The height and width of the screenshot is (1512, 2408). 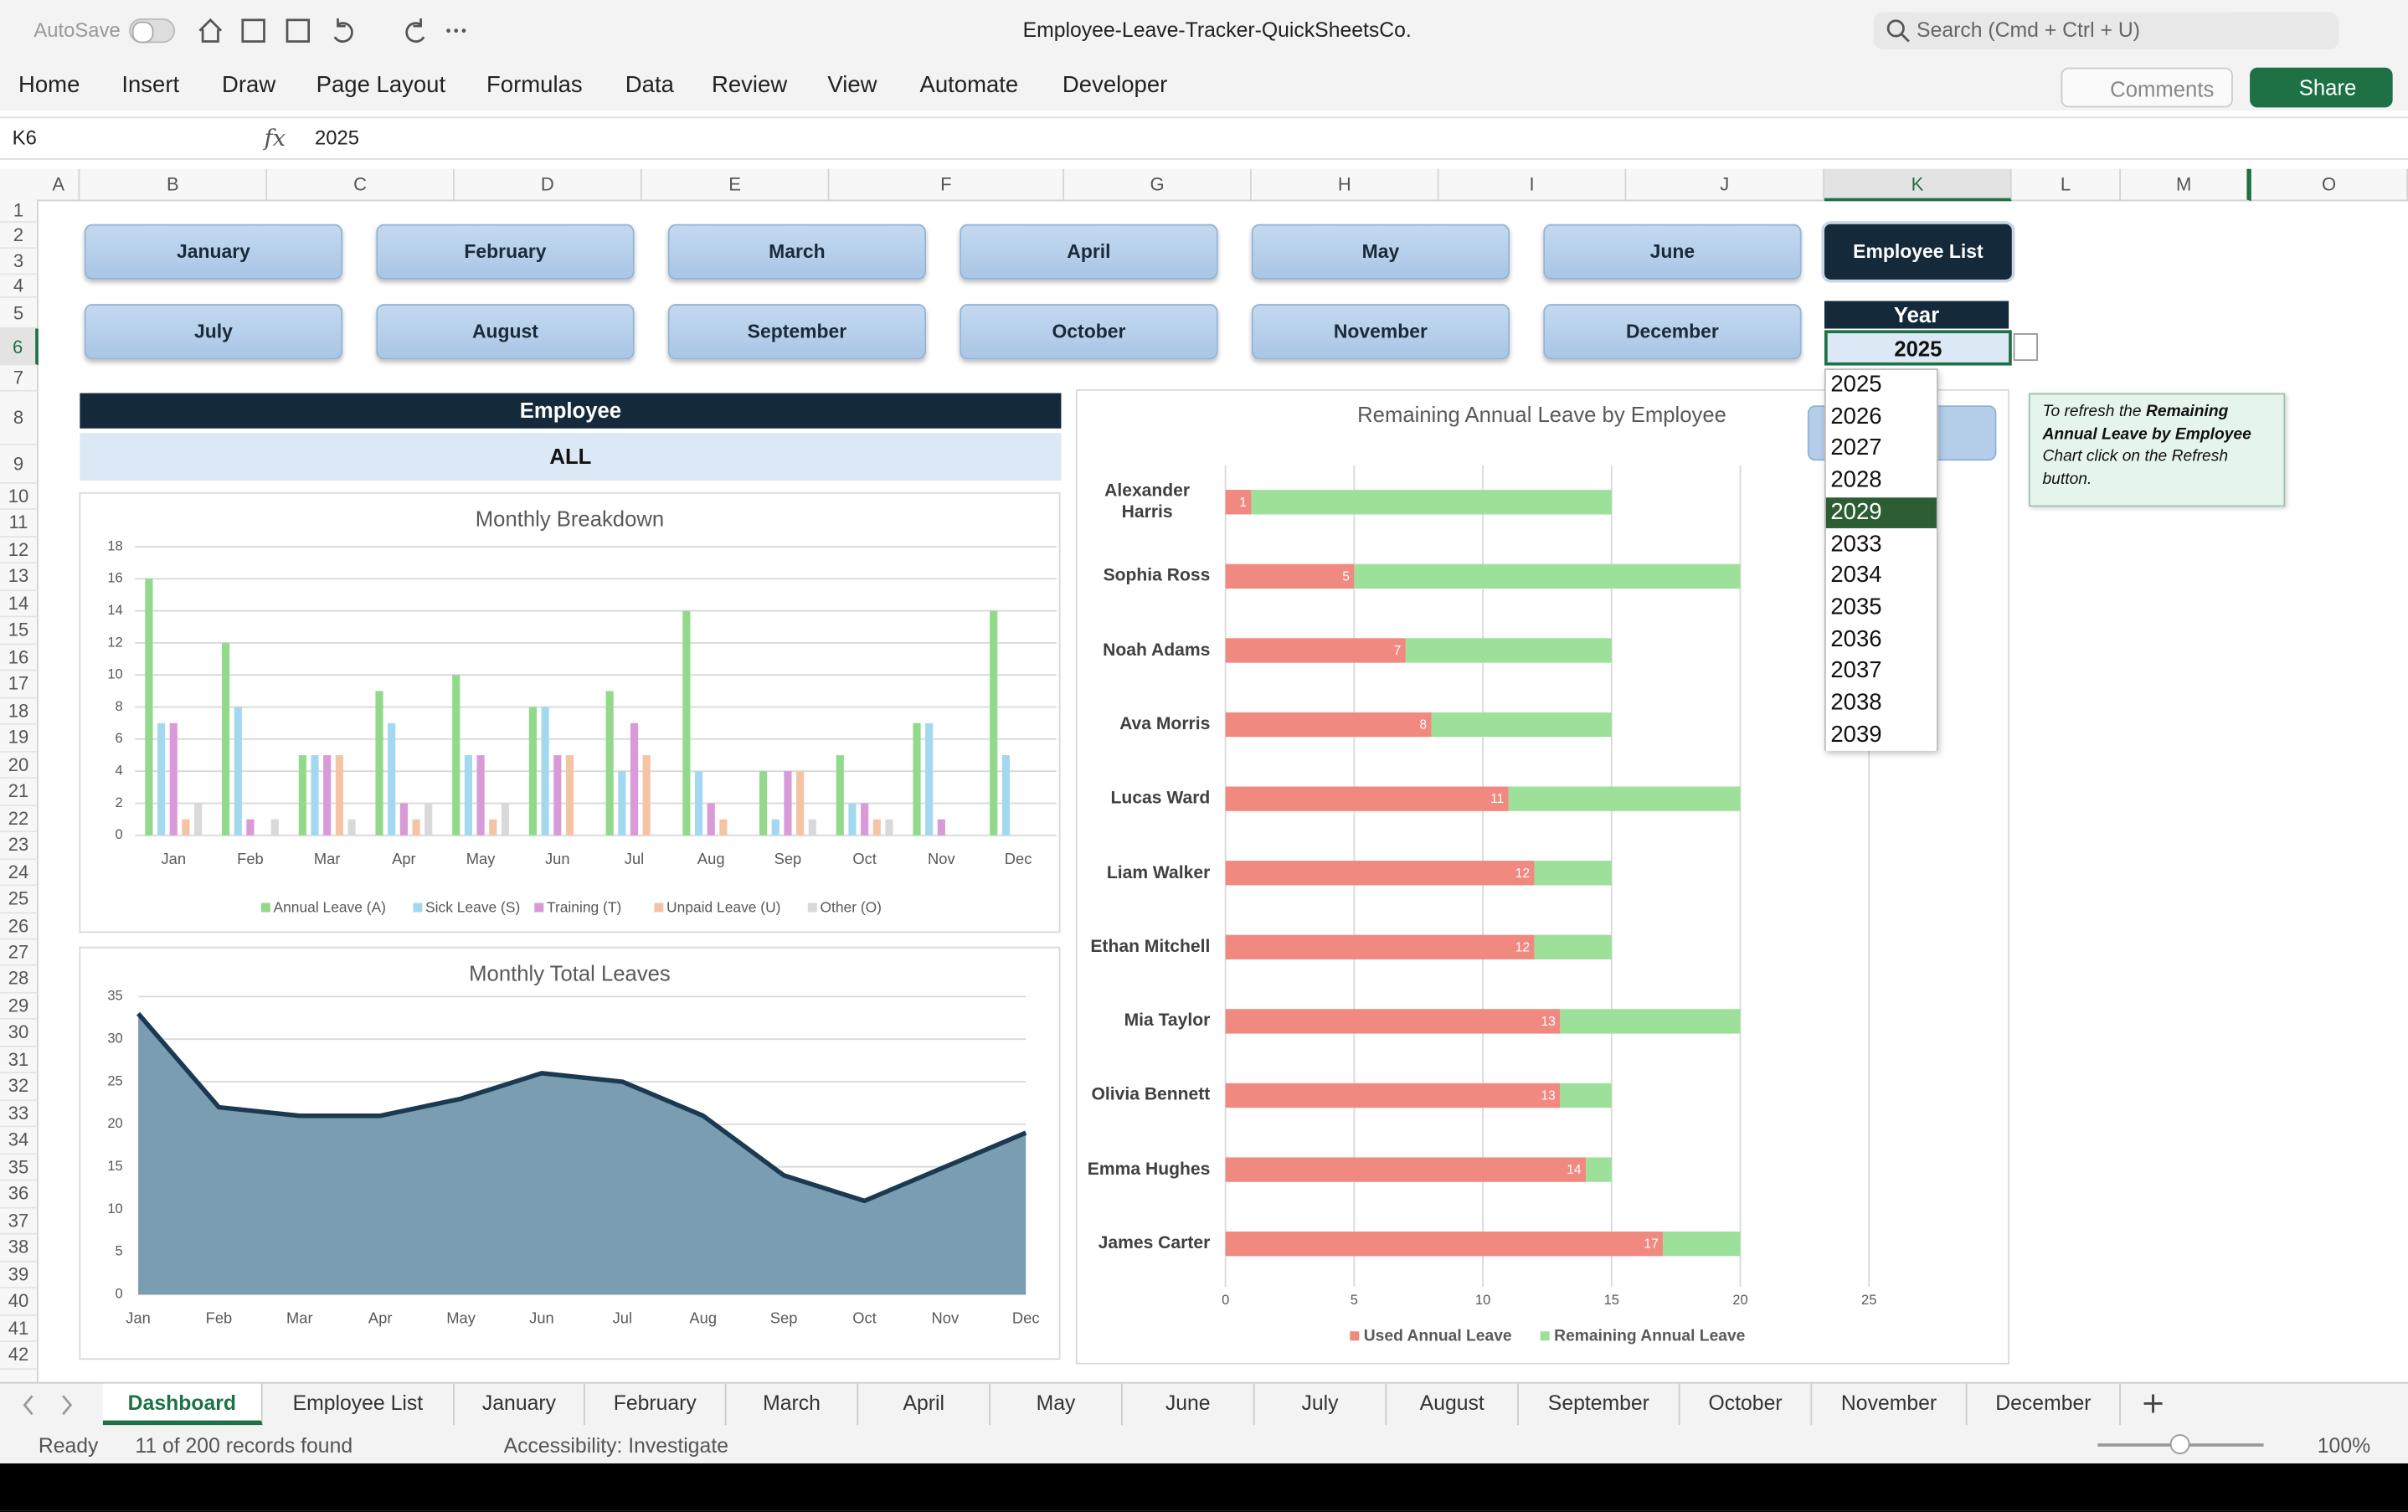 I want to click on column-header: G, so click(x=1158, y=185).